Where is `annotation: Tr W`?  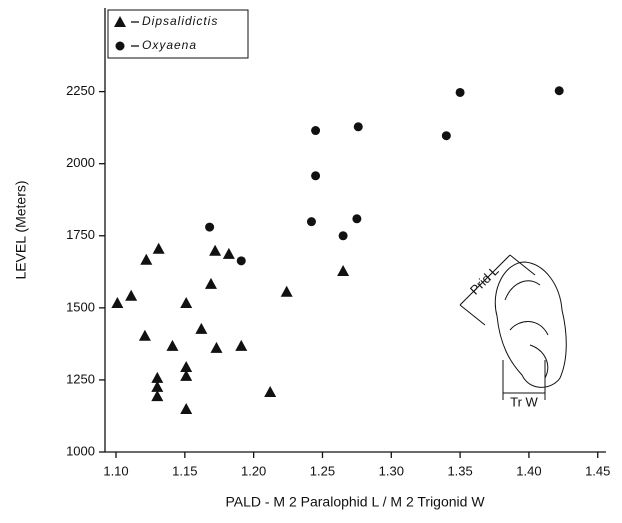
annotation: Tr W is located at coordinates (524, 401).